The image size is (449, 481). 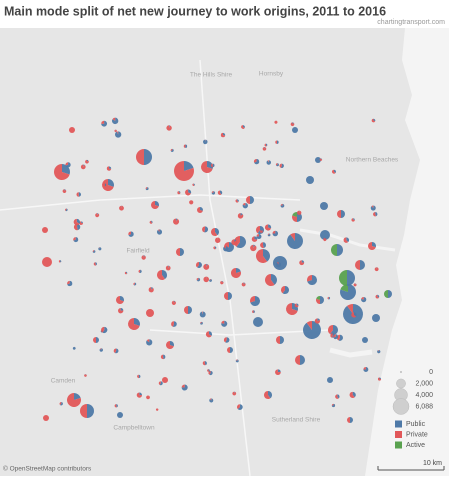 I want to click on attribution: © OpenStreetMap contributors, so click(x=47, y=469).